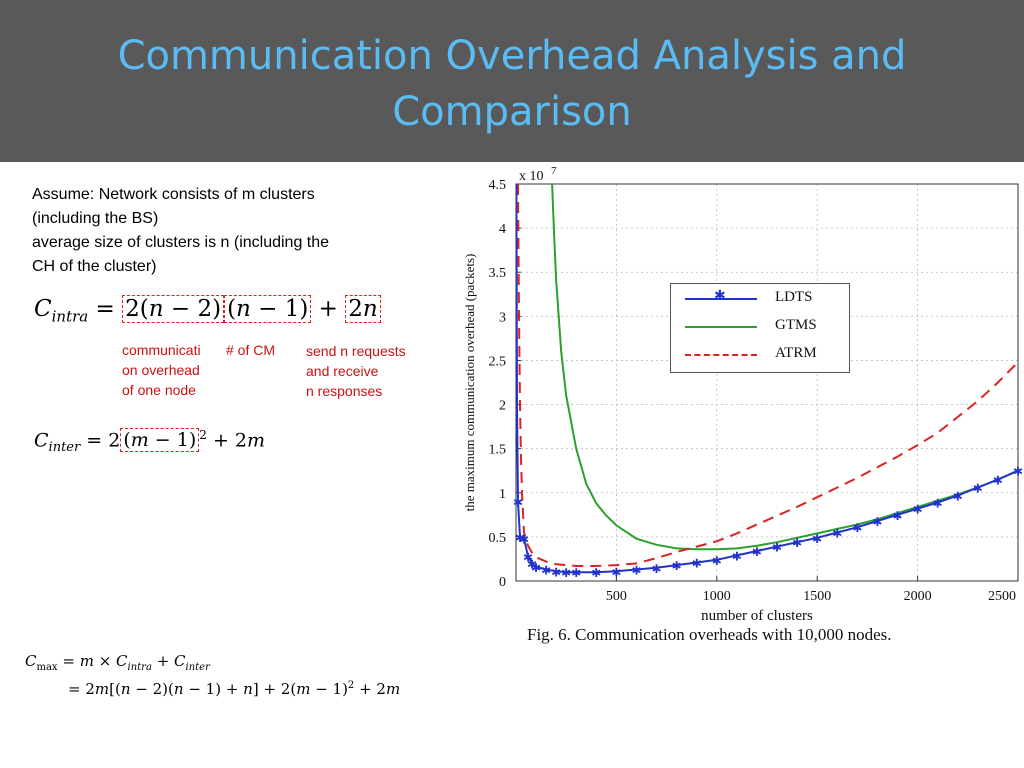  What do you see at coordinates (150, 442) in the screenshot?
I see `formula-c-inter: Cinter = 2 (m − 1) 2 + 2m` at bounding box center [150, 442].